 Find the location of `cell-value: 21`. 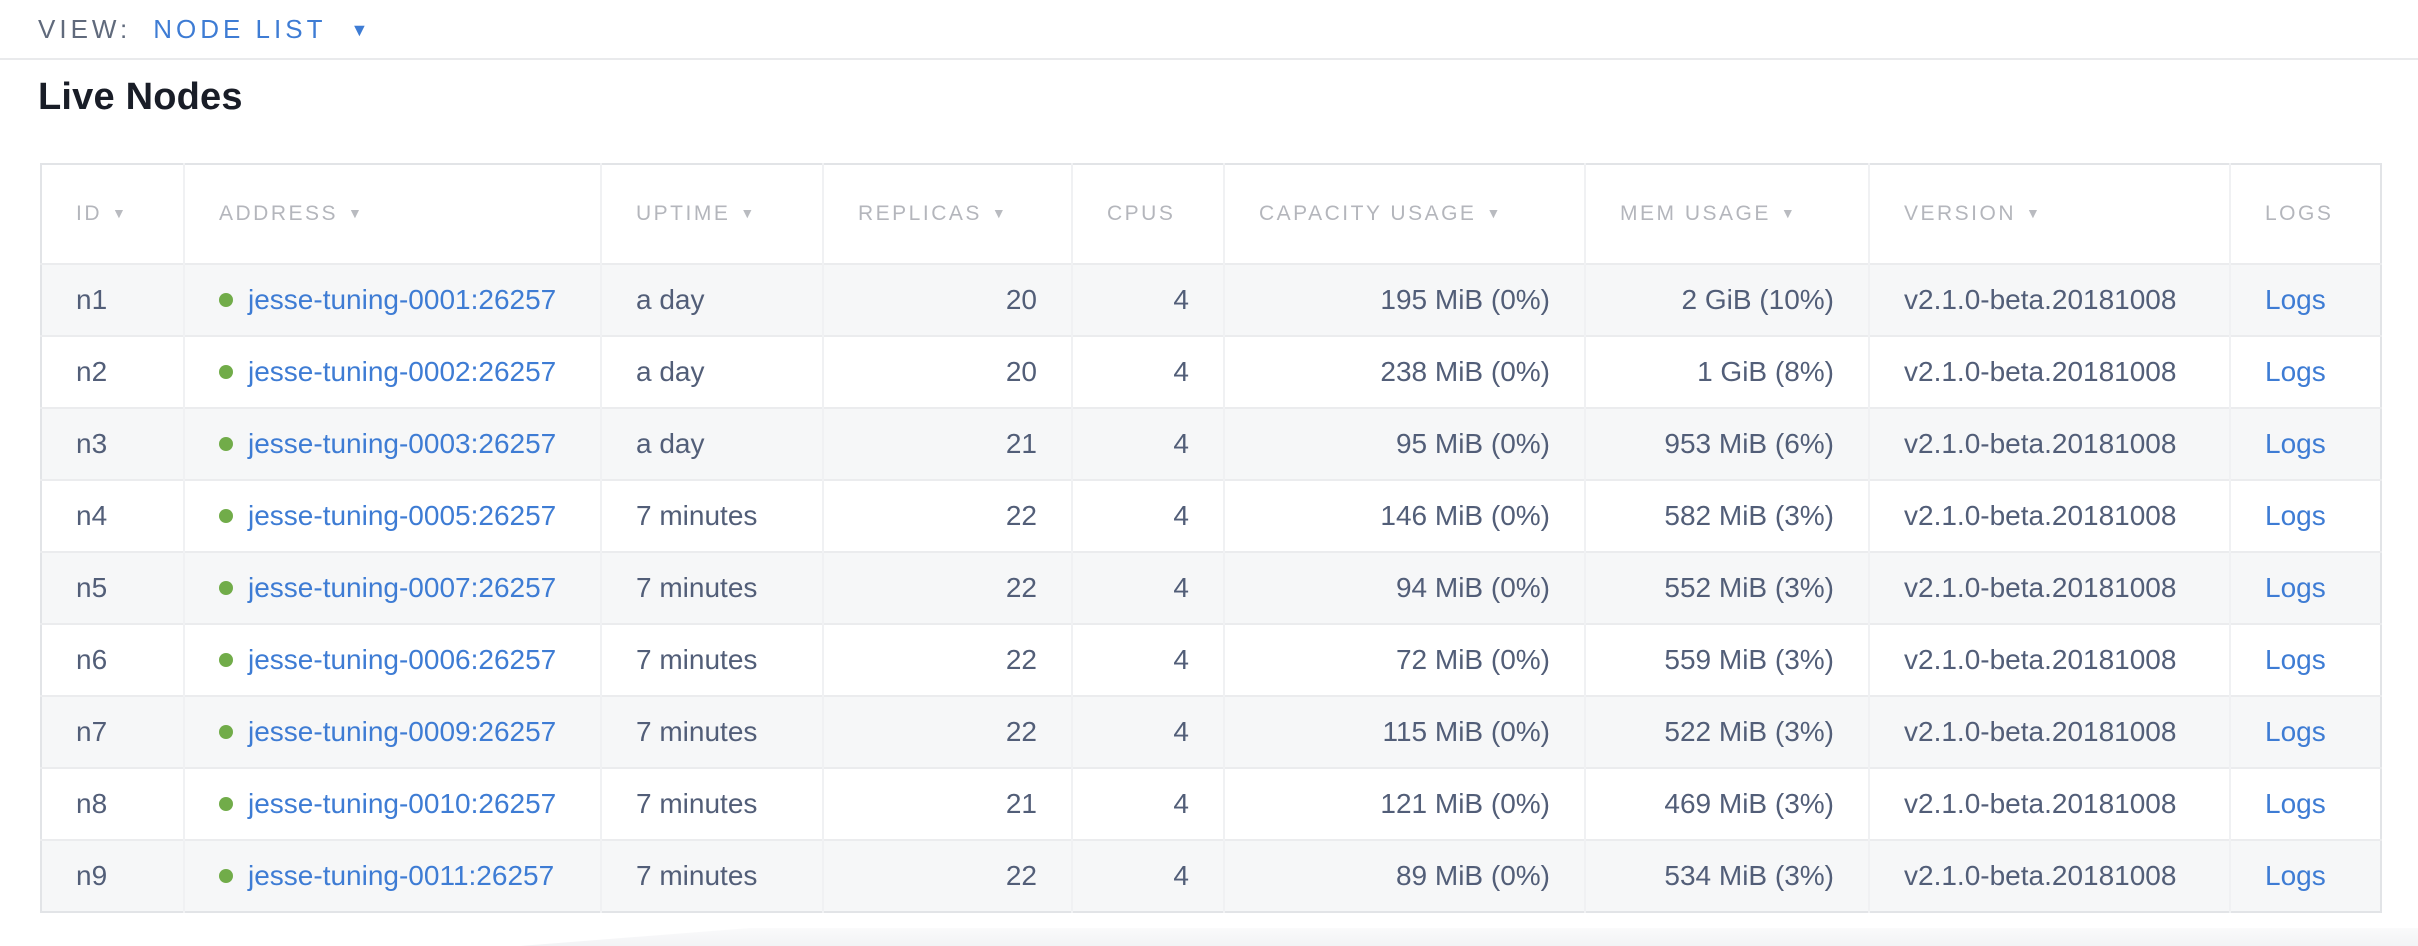

cell-value: 21 is located at coordinates (1021, 443).